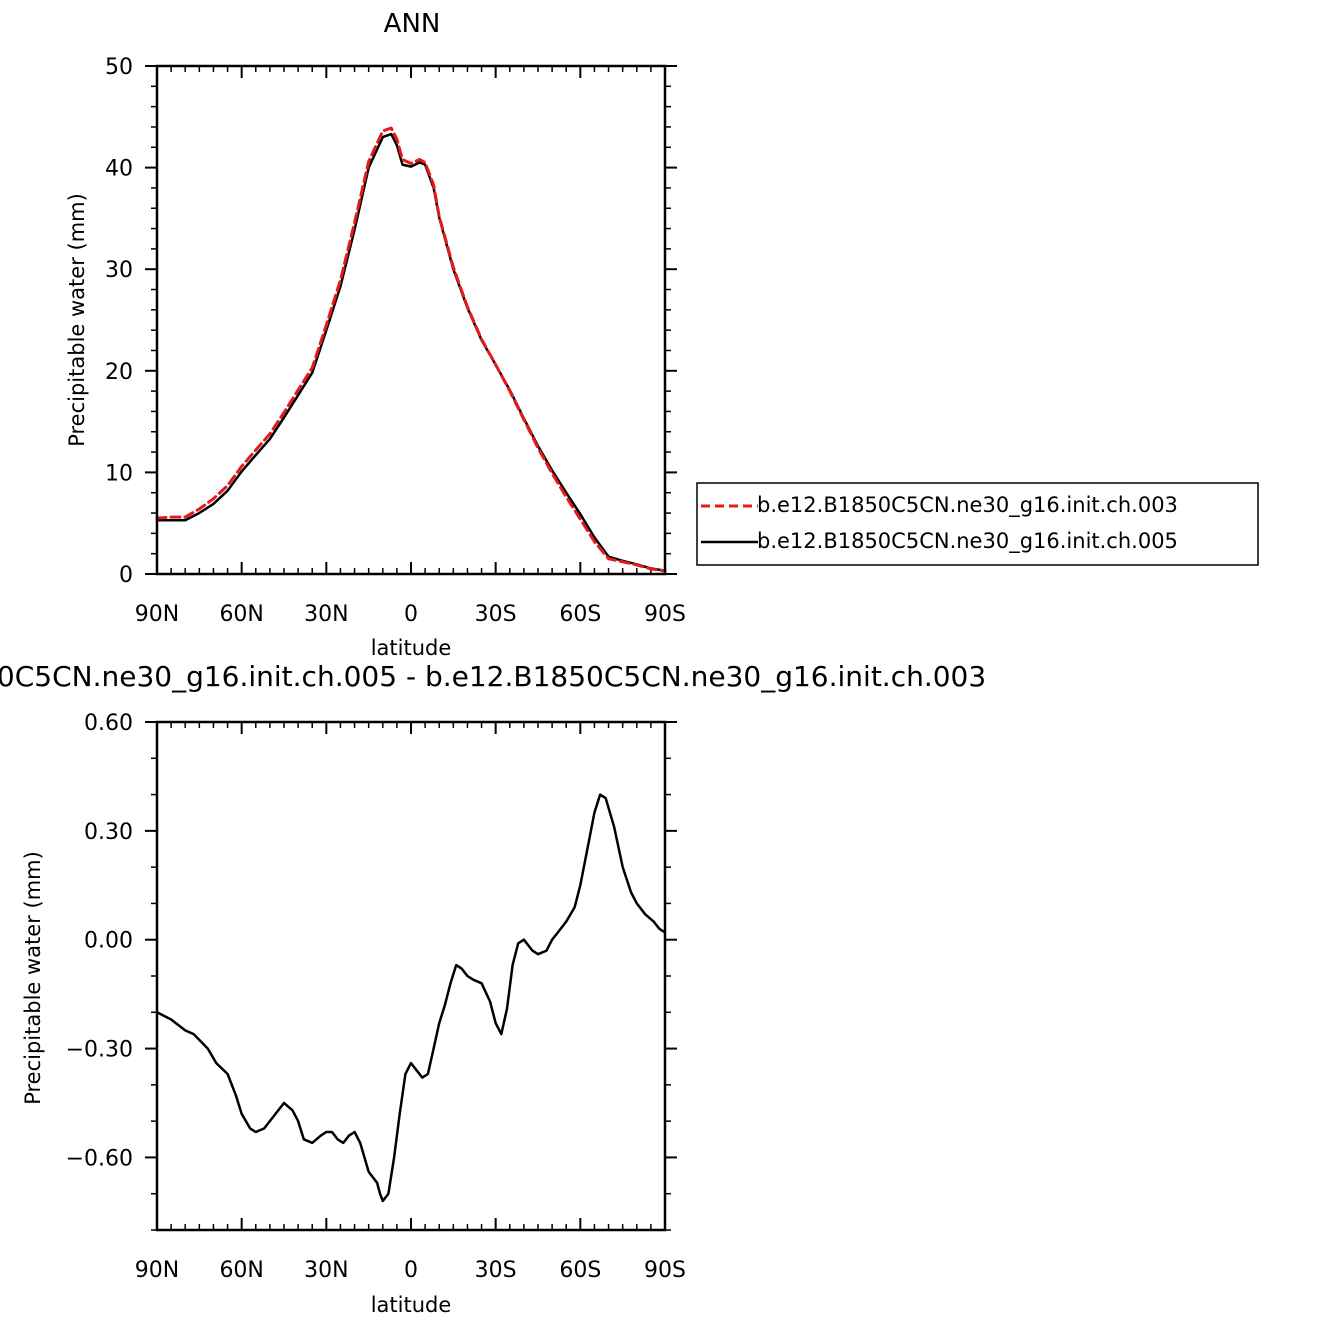  I want to click on top-chart-x-axis-label: latitude, so click(411, 648).